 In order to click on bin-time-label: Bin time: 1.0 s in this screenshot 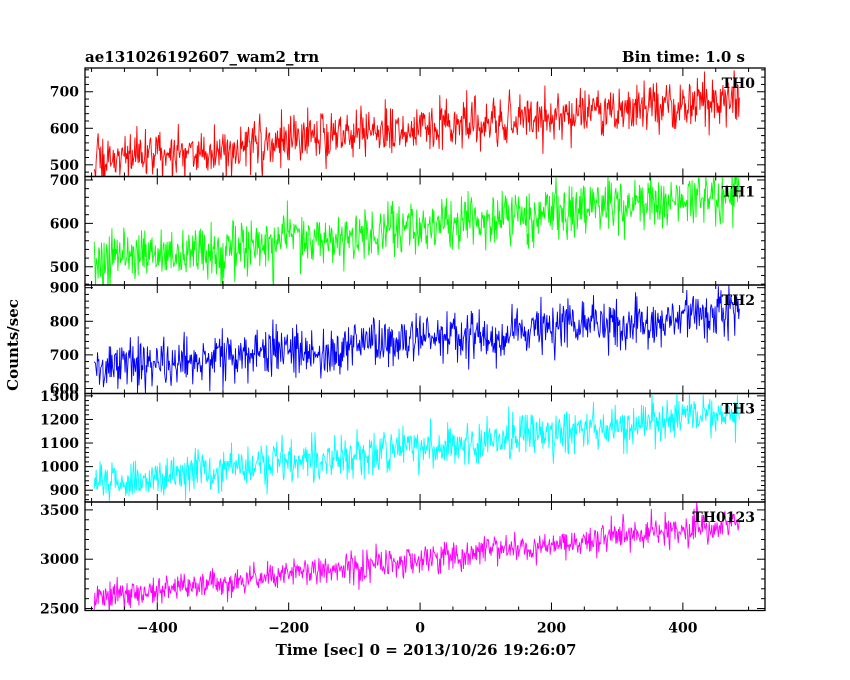, I will do `click(683, 57)`.